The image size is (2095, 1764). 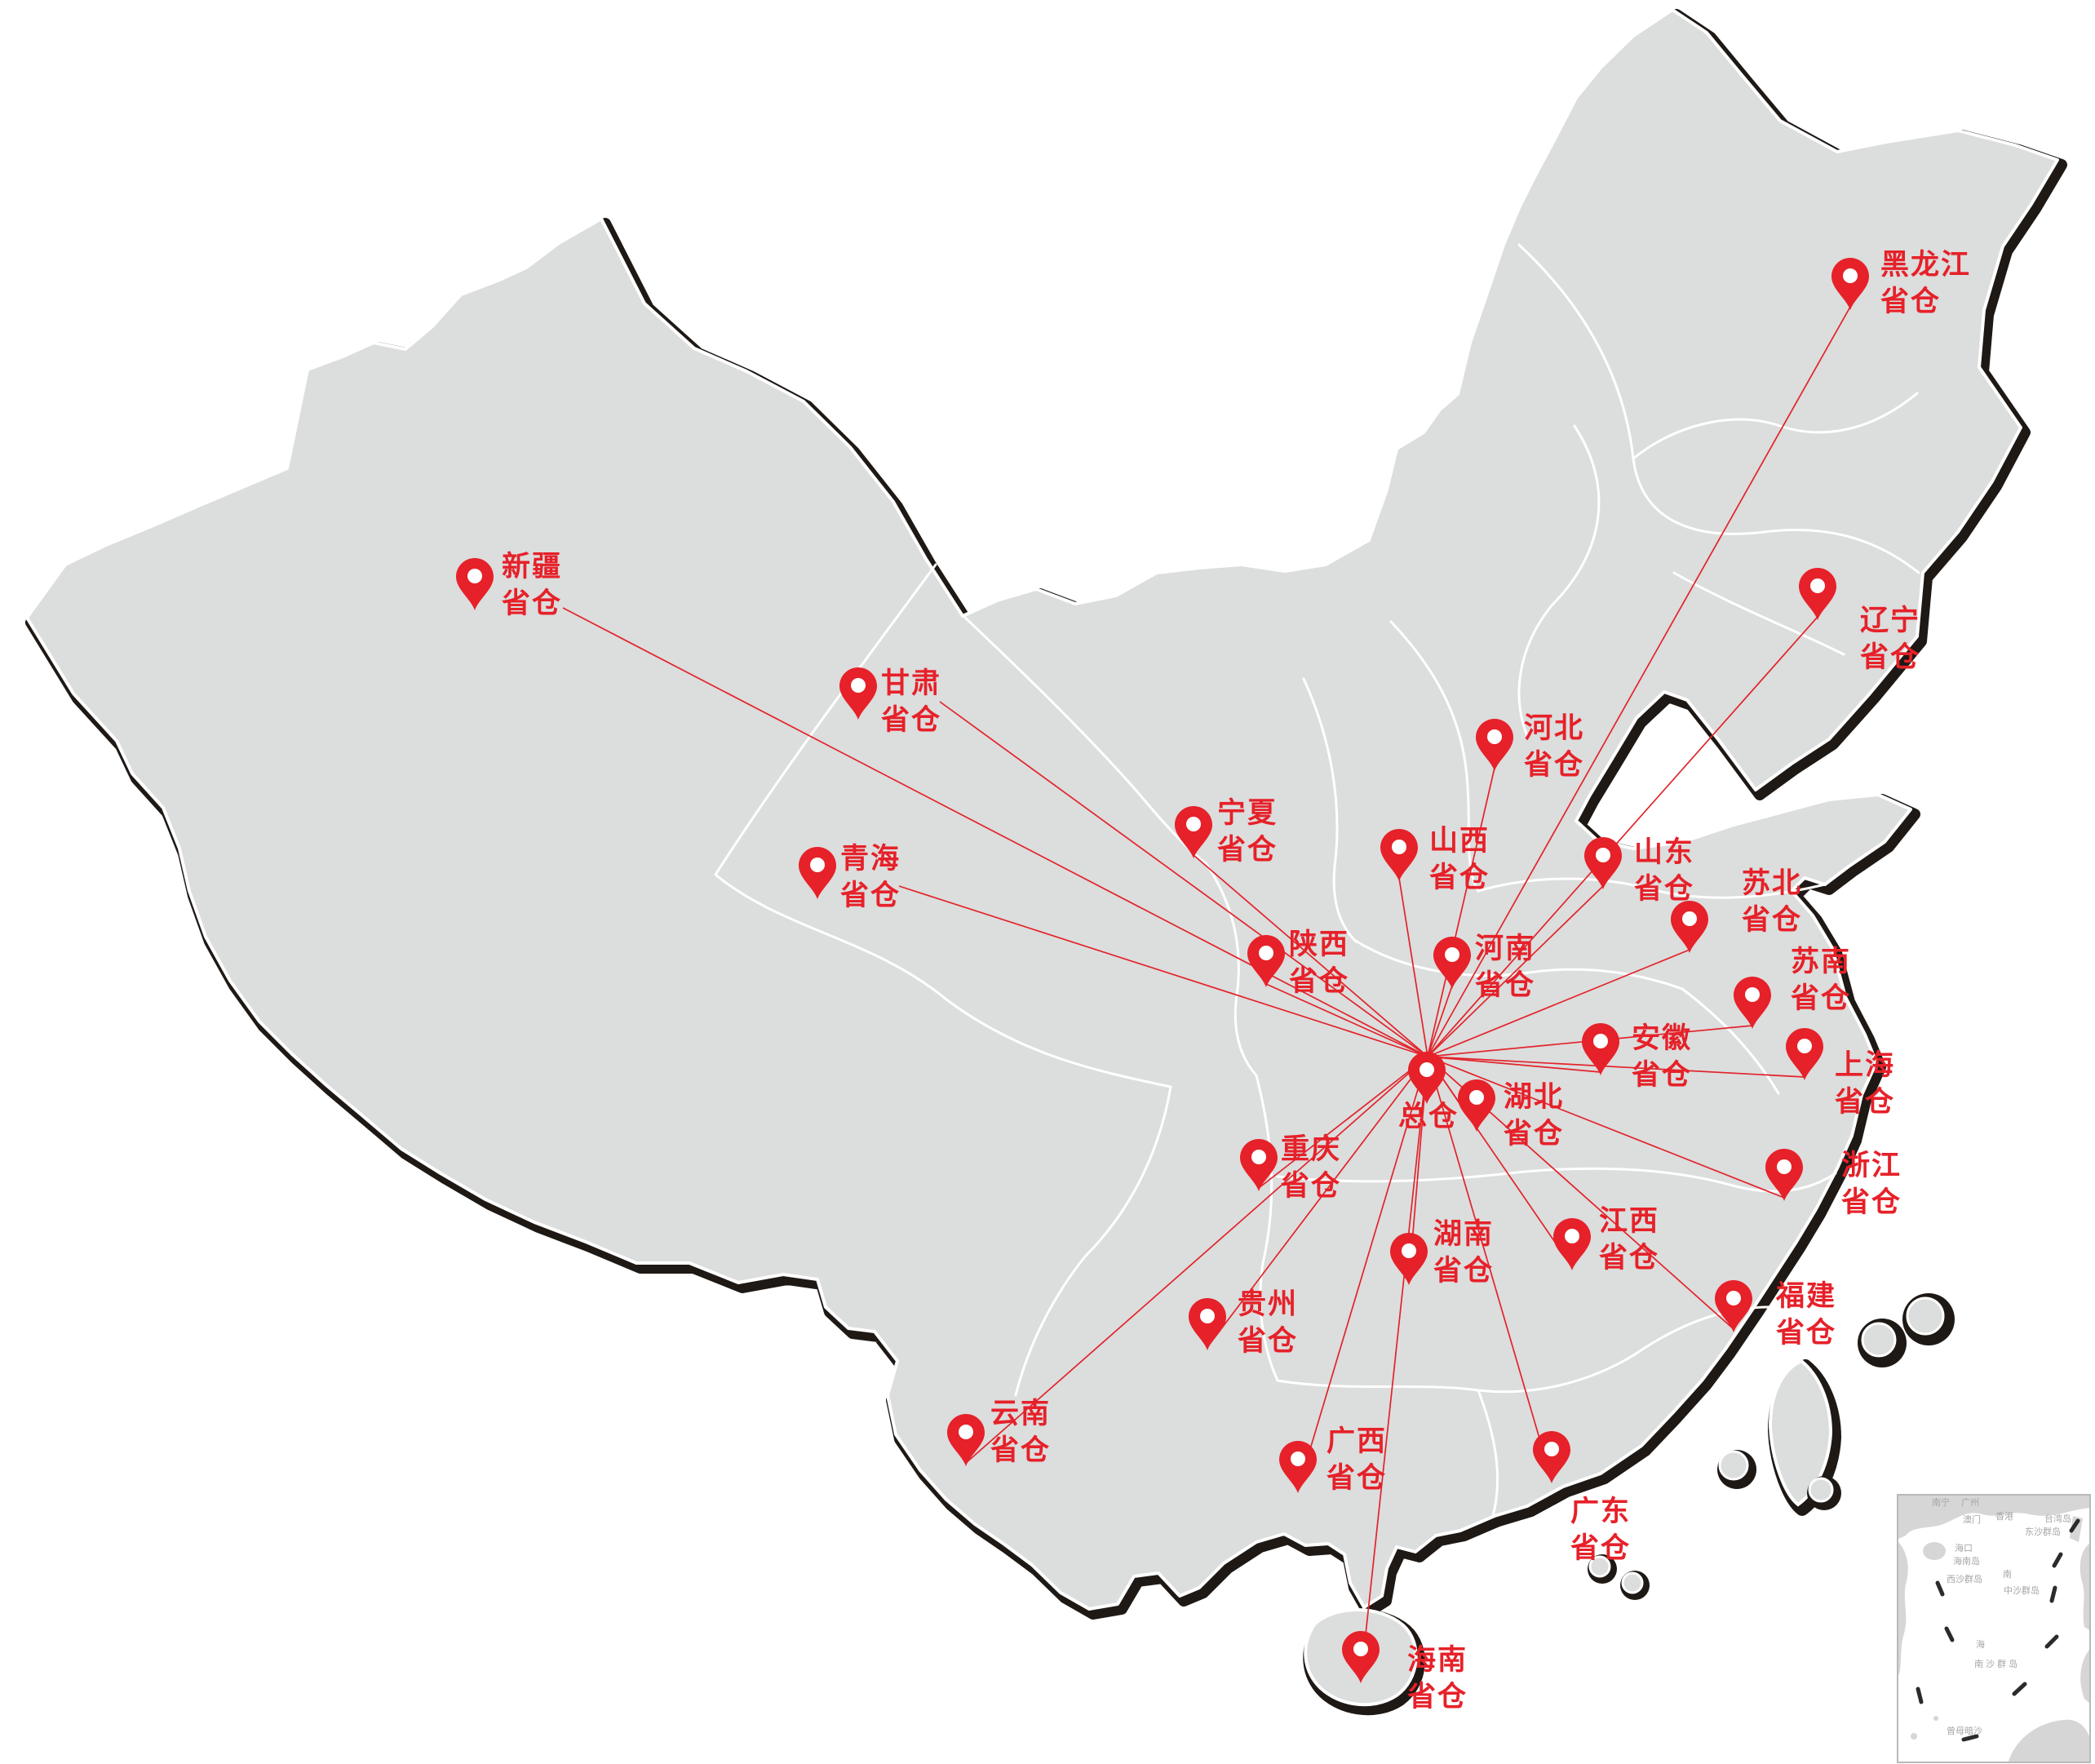 What do you see at coordinates (1266, 961) in the screenshot?
I see `pin-shaanxi` at bounding box center [1266, 961].